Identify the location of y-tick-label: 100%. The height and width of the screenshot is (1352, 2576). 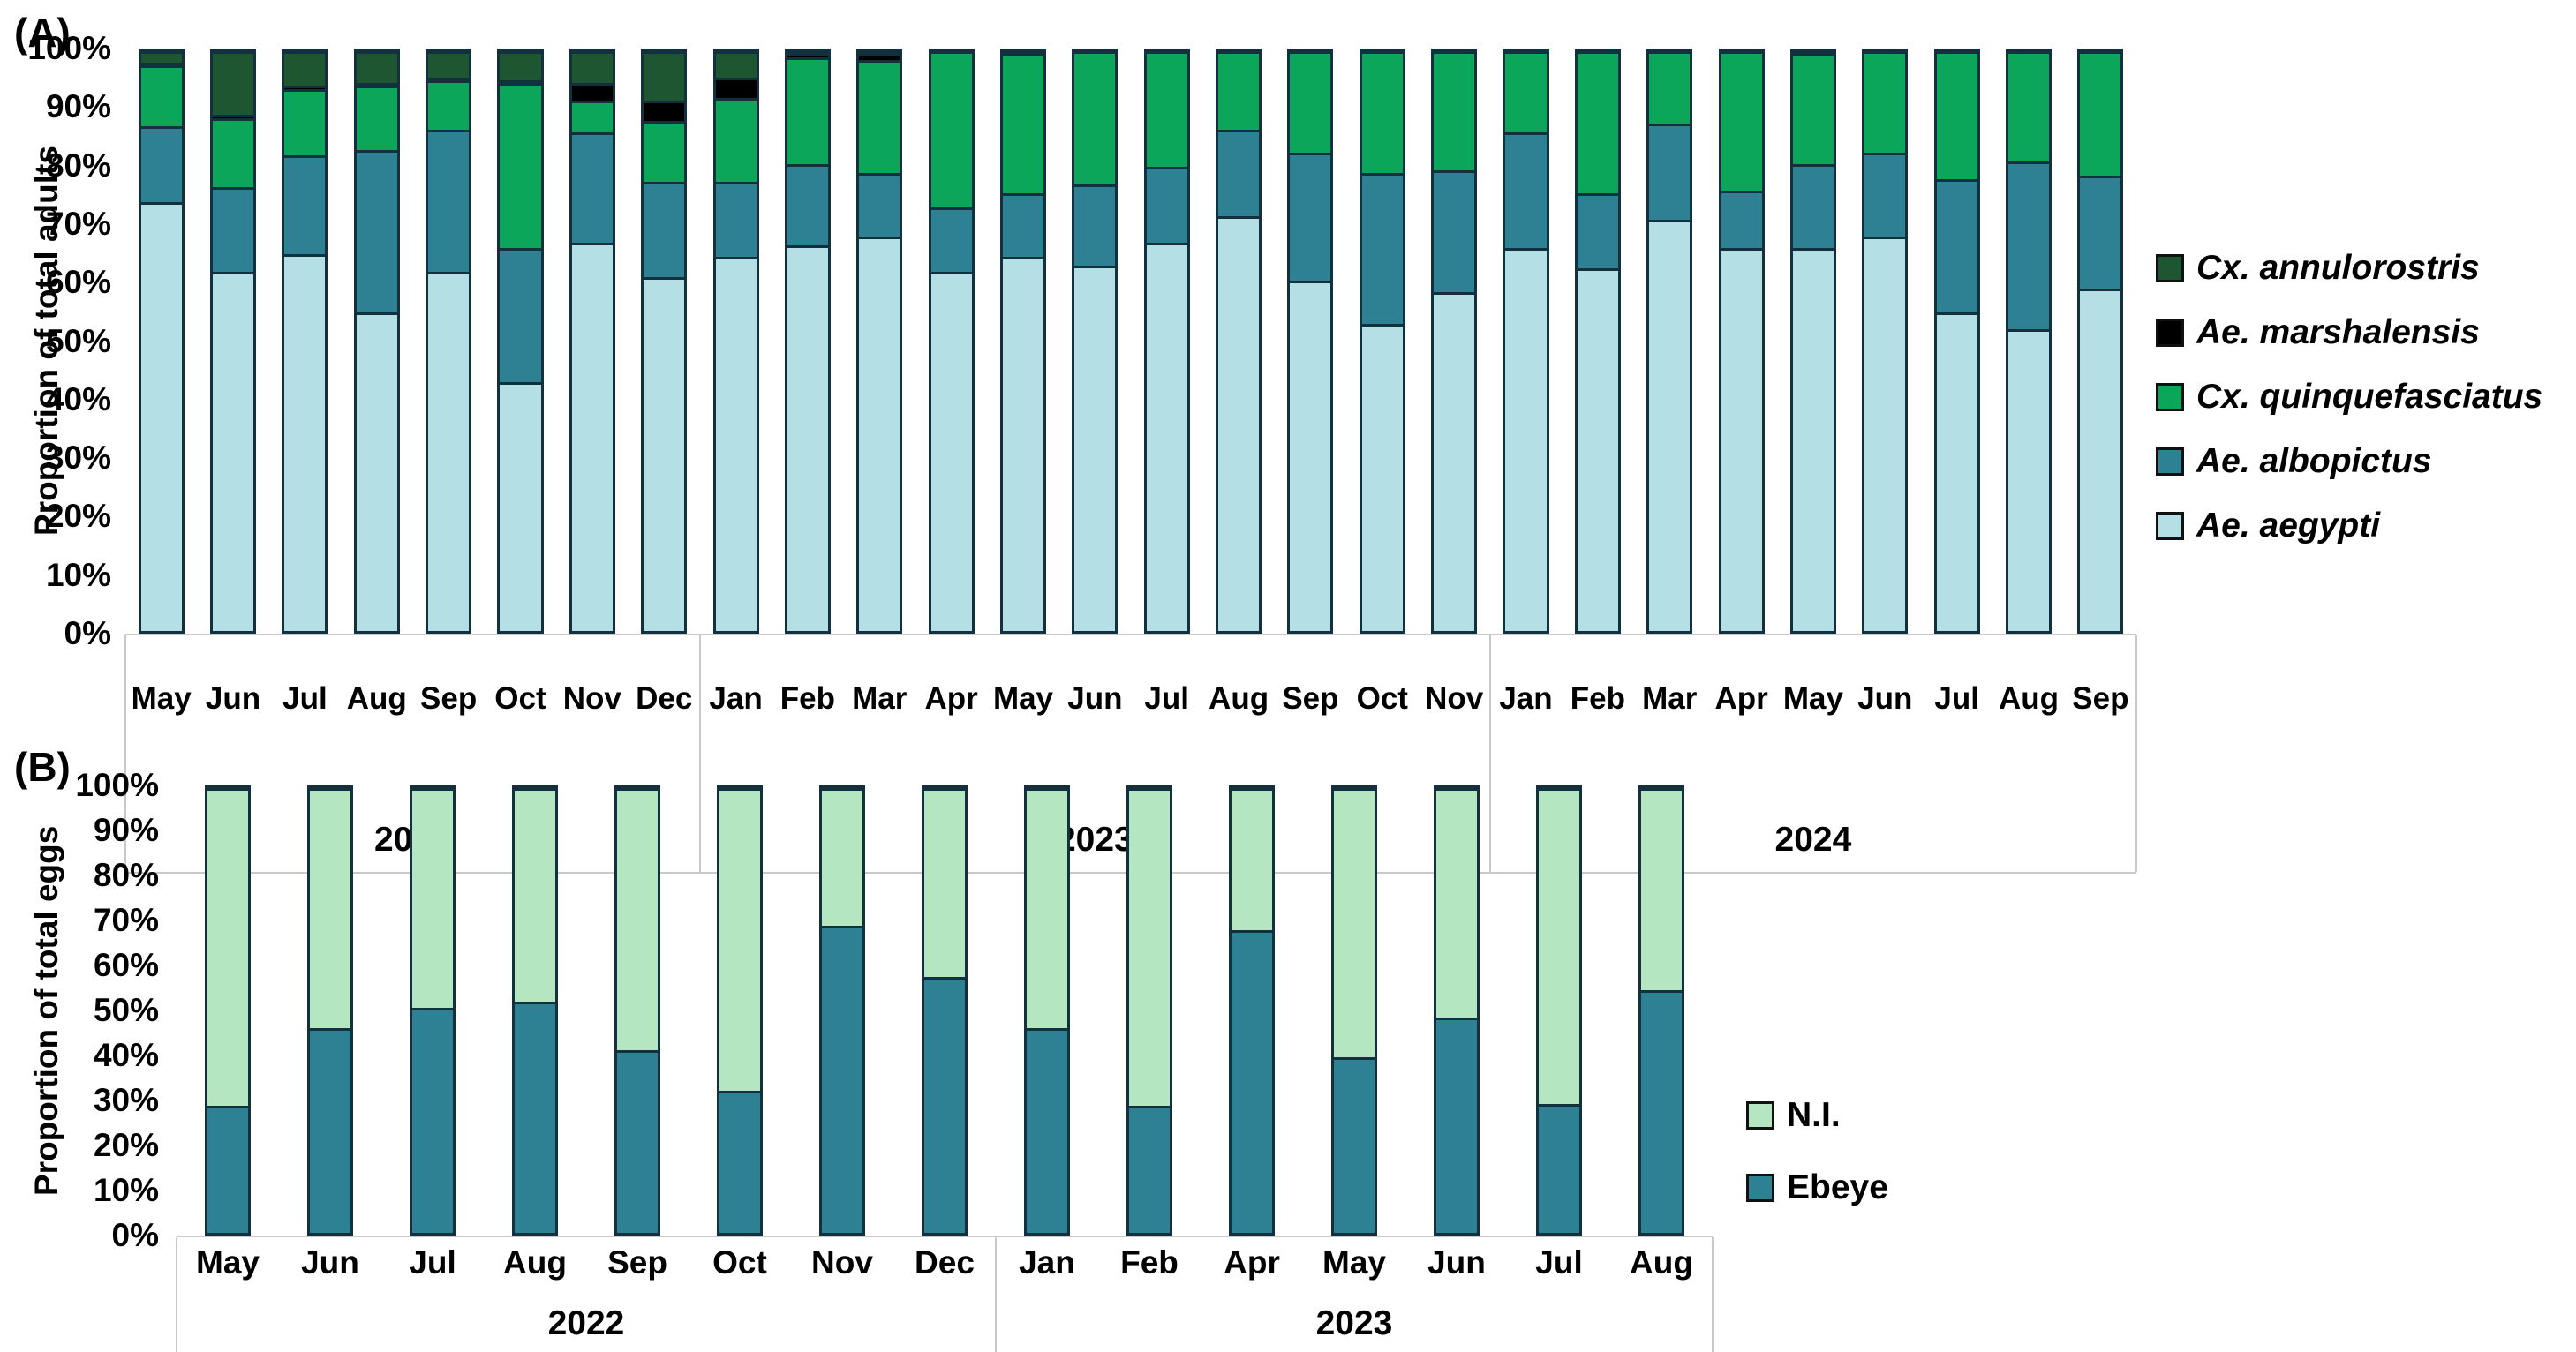
(117, 785).